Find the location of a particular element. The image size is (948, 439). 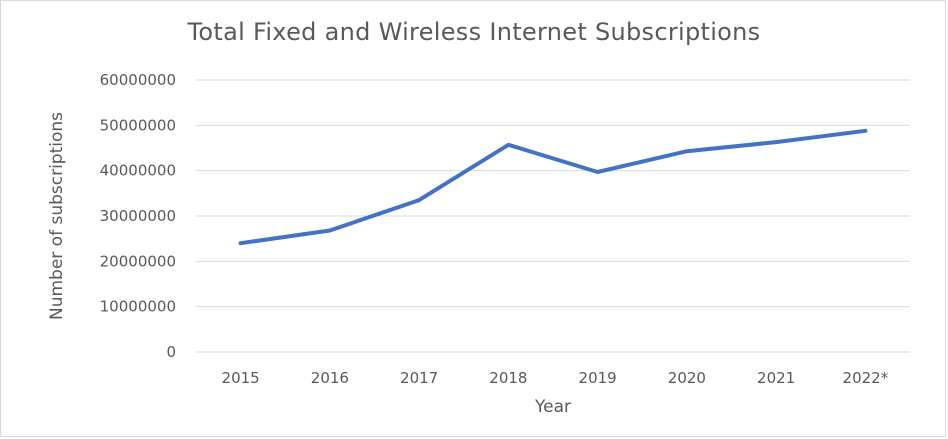

x-tick-label: 2020 is located at coordinates (687, 378).